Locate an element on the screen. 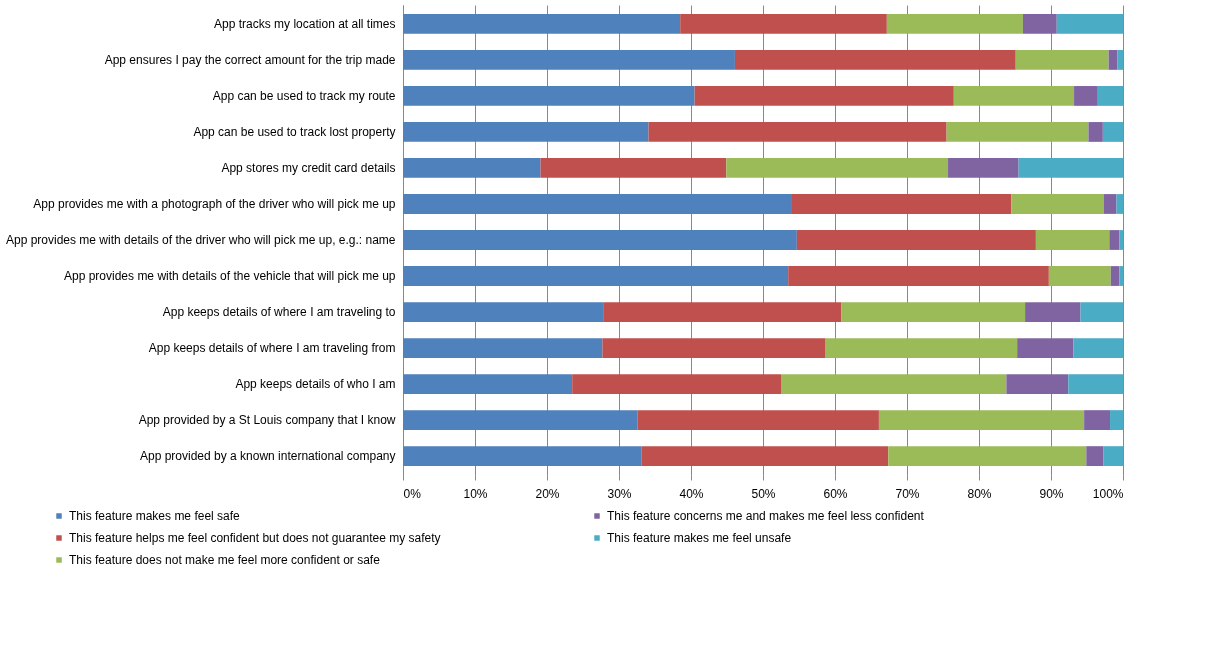 The image size is (1220, 649). y-tick-label: App provides me with details of the driver who will pick me up, e.g.: name is located at coordinates (200, 240).